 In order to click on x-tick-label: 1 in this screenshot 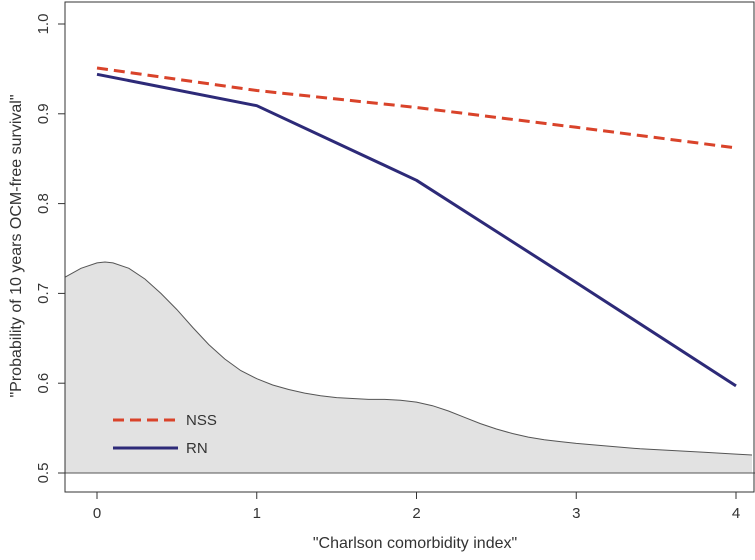, I will do `click(257, 513)`.